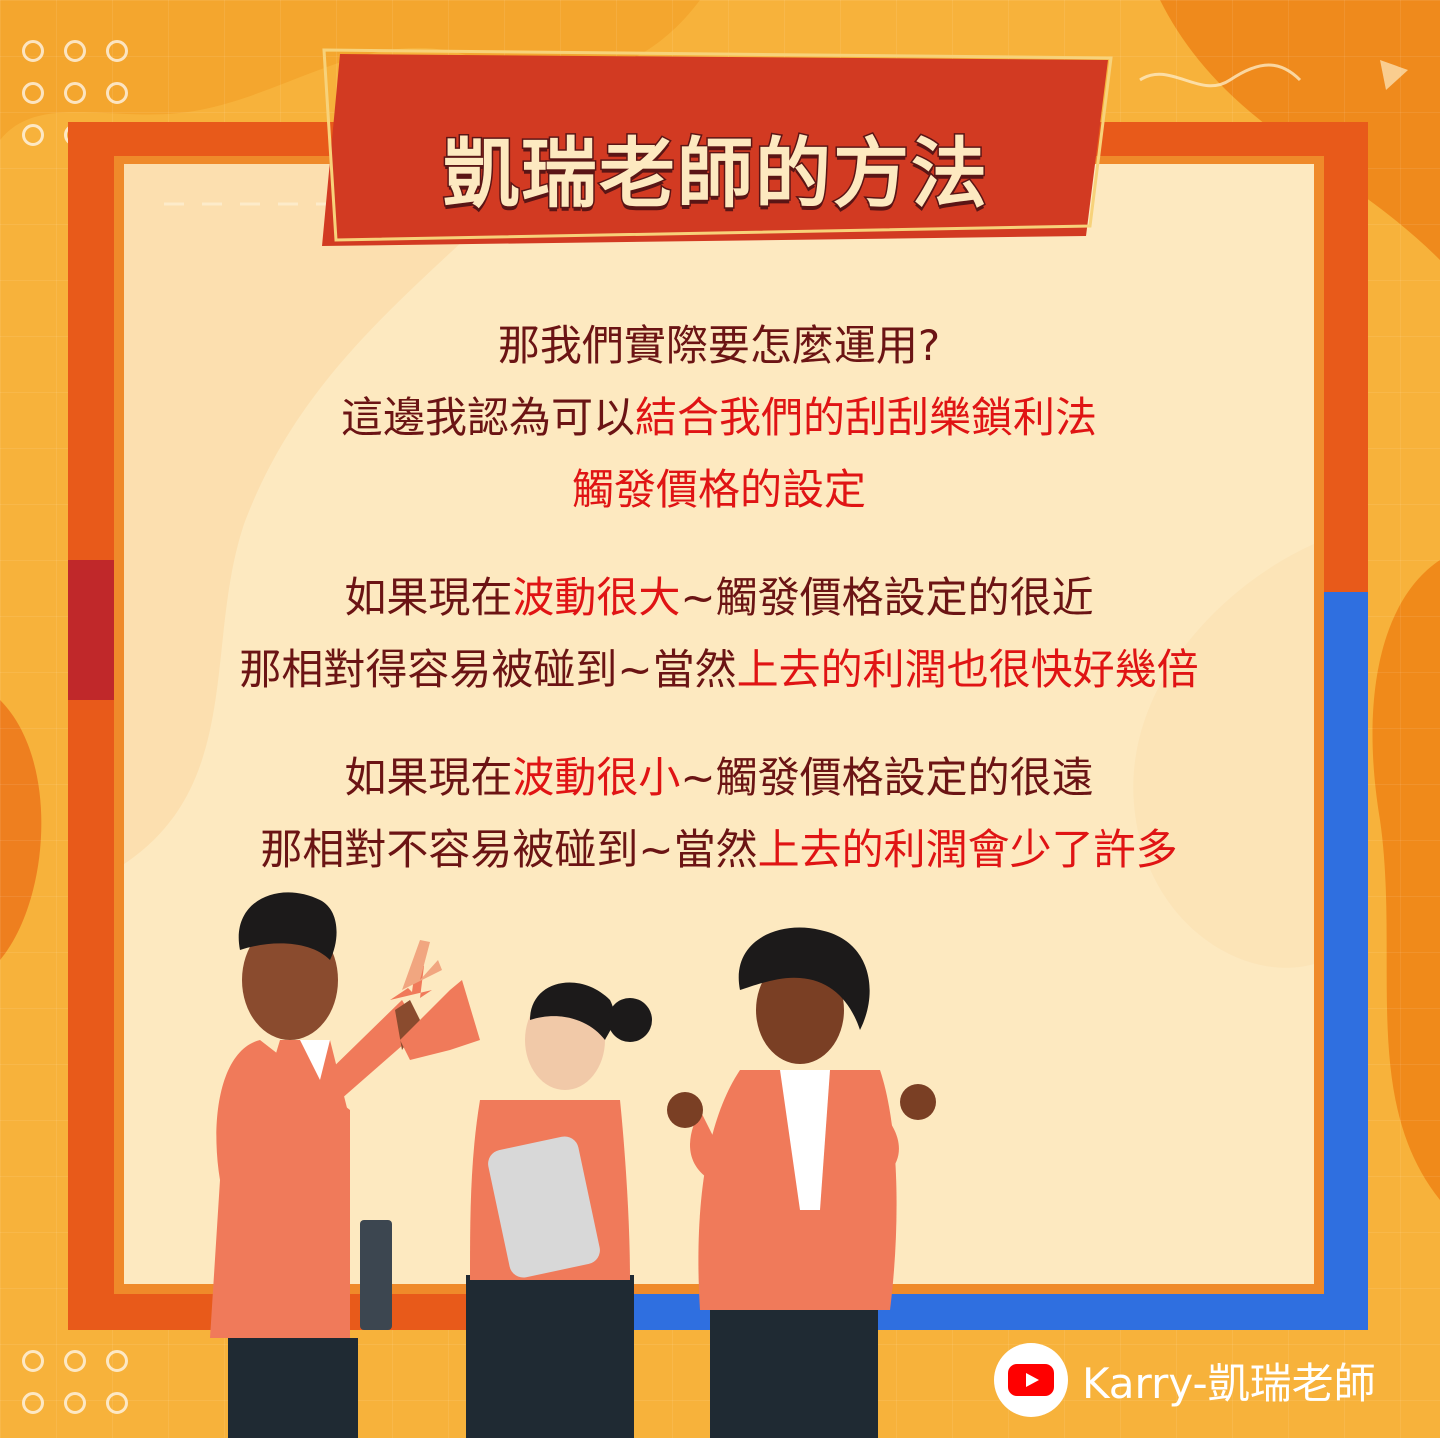  I want to click on text-line: 那相對得容易被碰到~當然上去的利潤也很快好幾倍, so click(719, 670).